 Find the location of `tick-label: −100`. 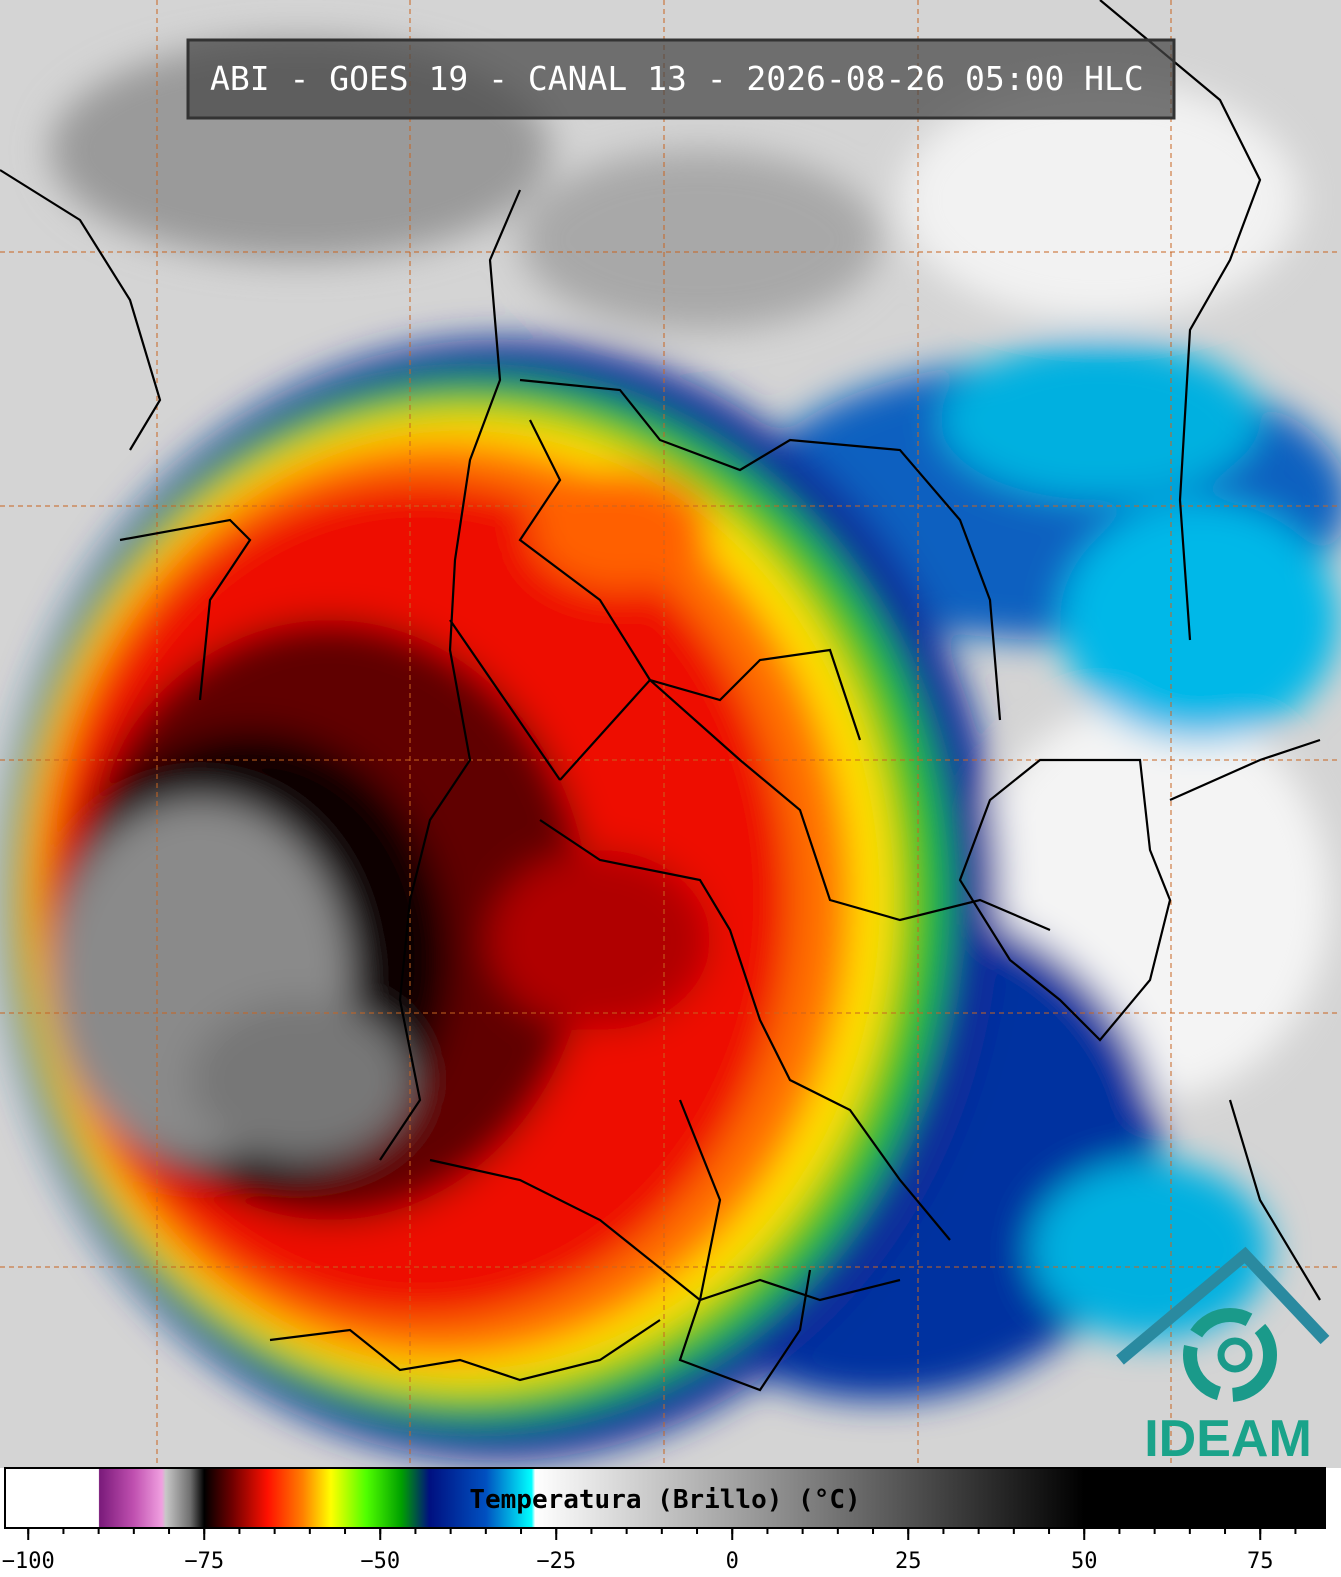

tick-label: −100 is located at coordinates (28, 1561).